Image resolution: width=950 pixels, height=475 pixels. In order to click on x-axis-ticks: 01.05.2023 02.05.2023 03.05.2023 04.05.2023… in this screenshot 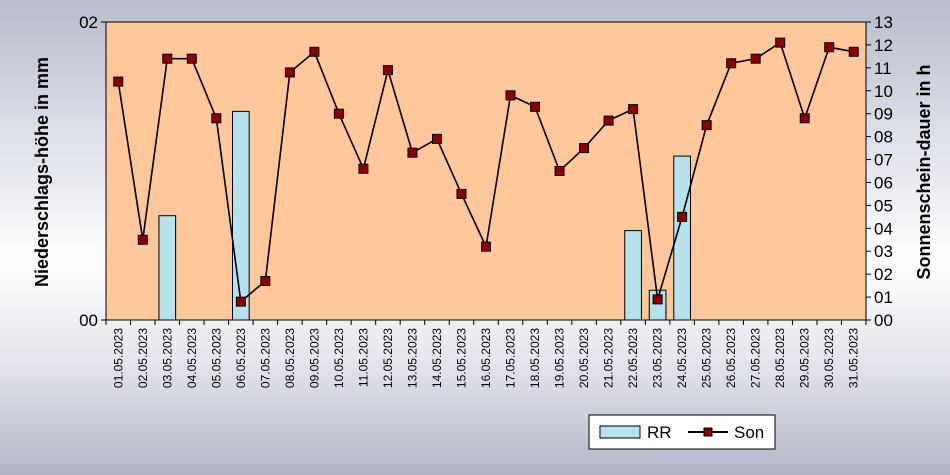, I will do `click(486, 354)`.